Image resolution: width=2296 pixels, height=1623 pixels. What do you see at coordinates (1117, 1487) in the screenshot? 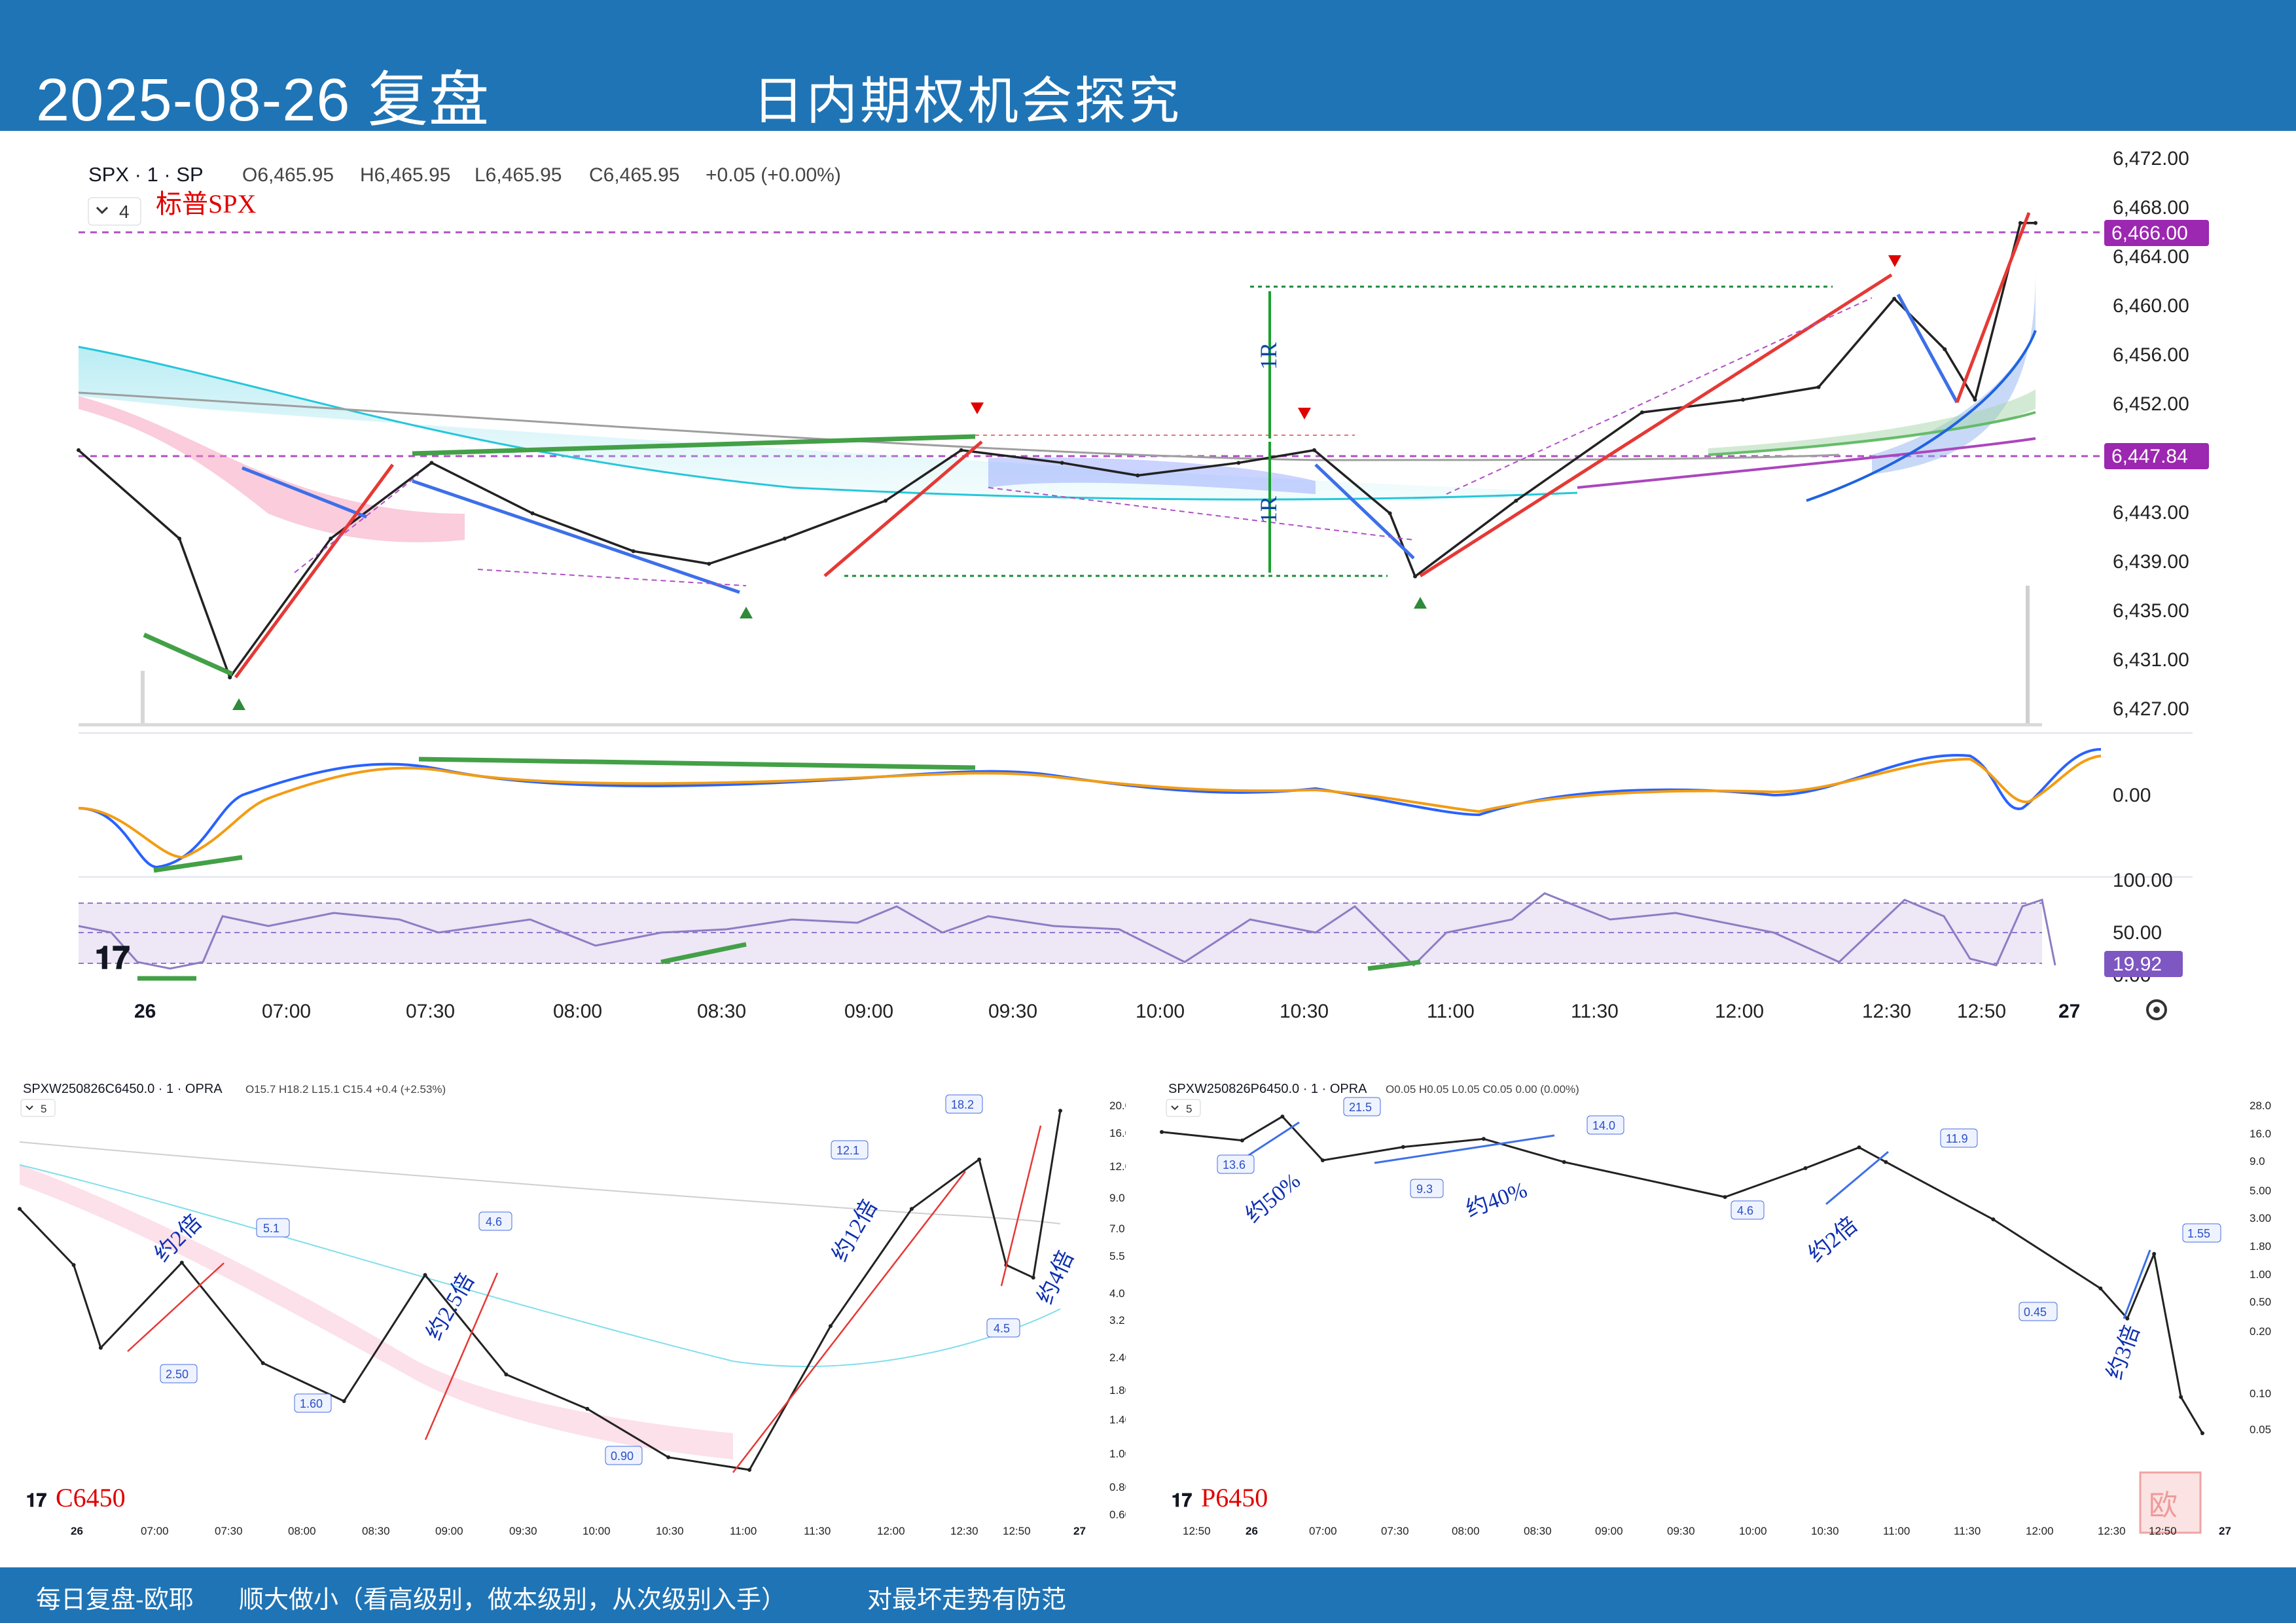
I see `call-y-tick: 0.80` at bounding box center [1117, 1487].